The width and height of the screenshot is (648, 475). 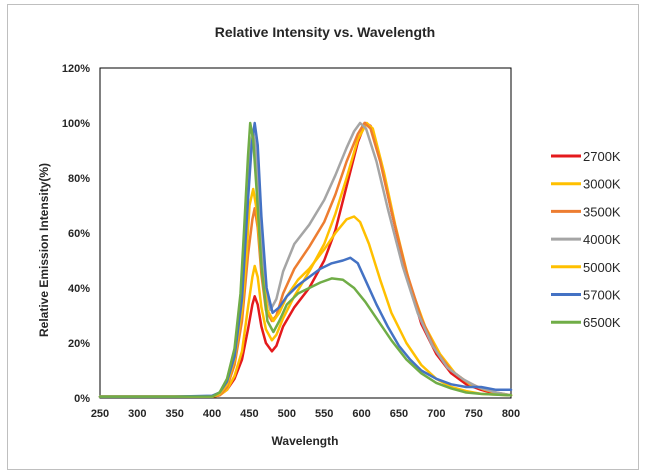 What do you see at coordinates (305, 441) in the screenshot?
I see `x-axis-title: Wavelength` at bounding box center [305, 441].